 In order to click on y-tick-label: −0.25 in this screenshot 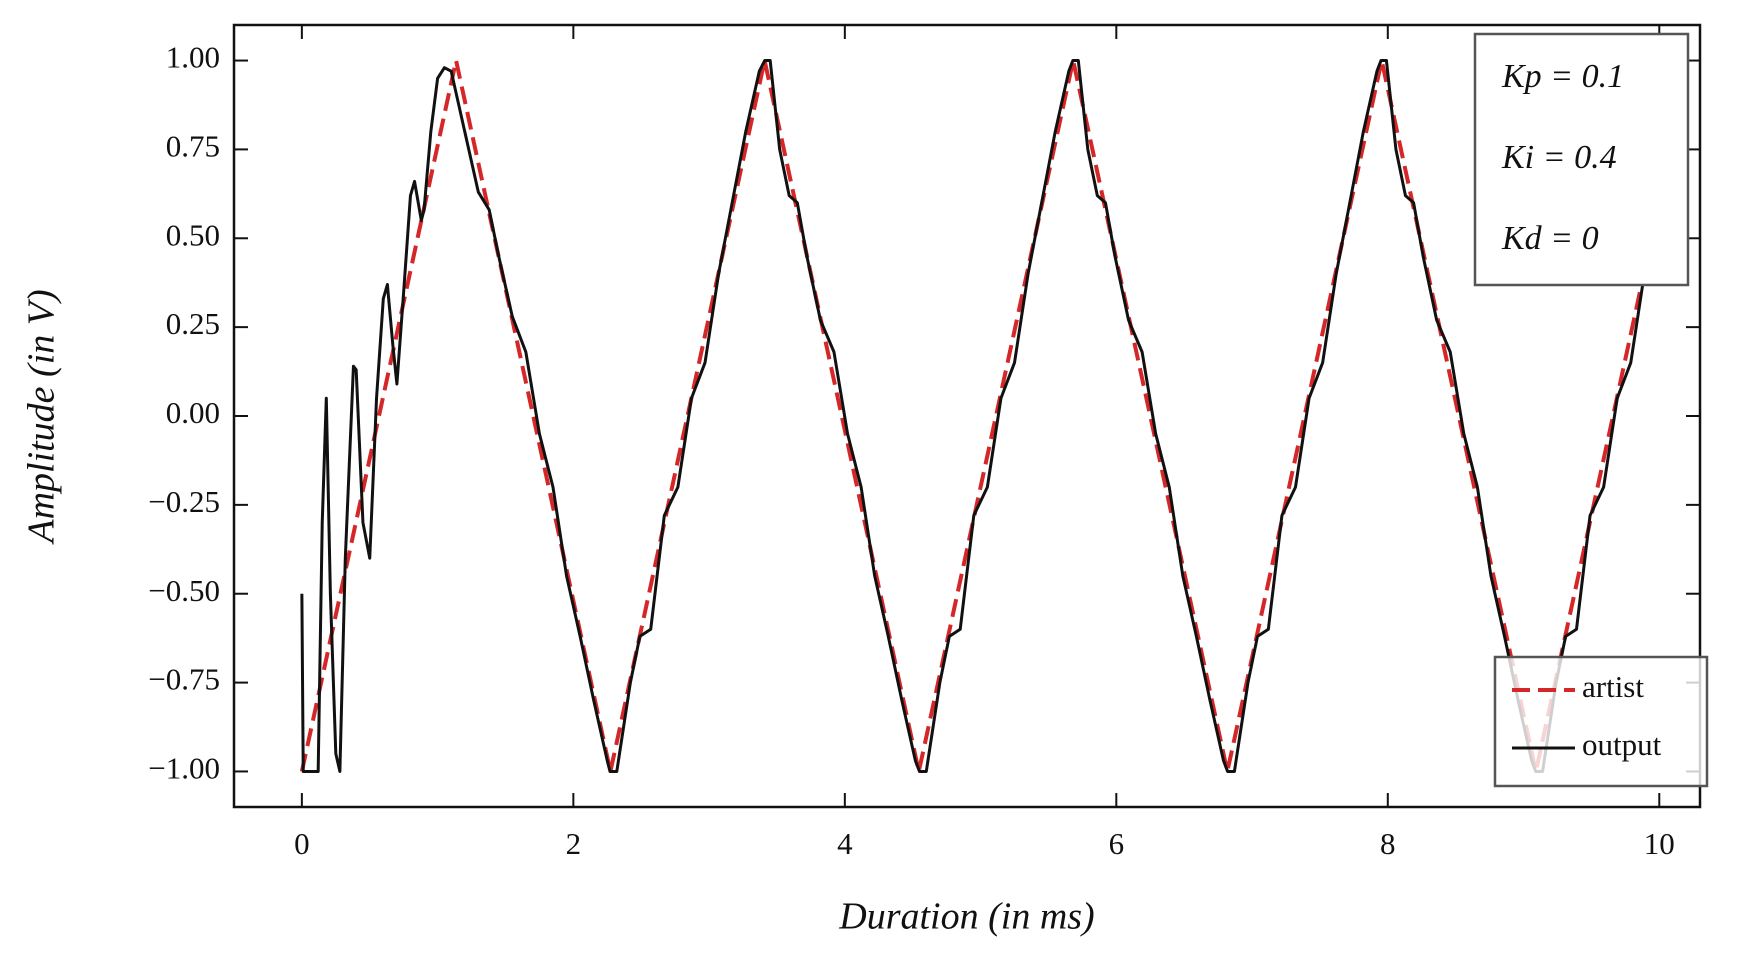, I will do `click(184, 501)`.